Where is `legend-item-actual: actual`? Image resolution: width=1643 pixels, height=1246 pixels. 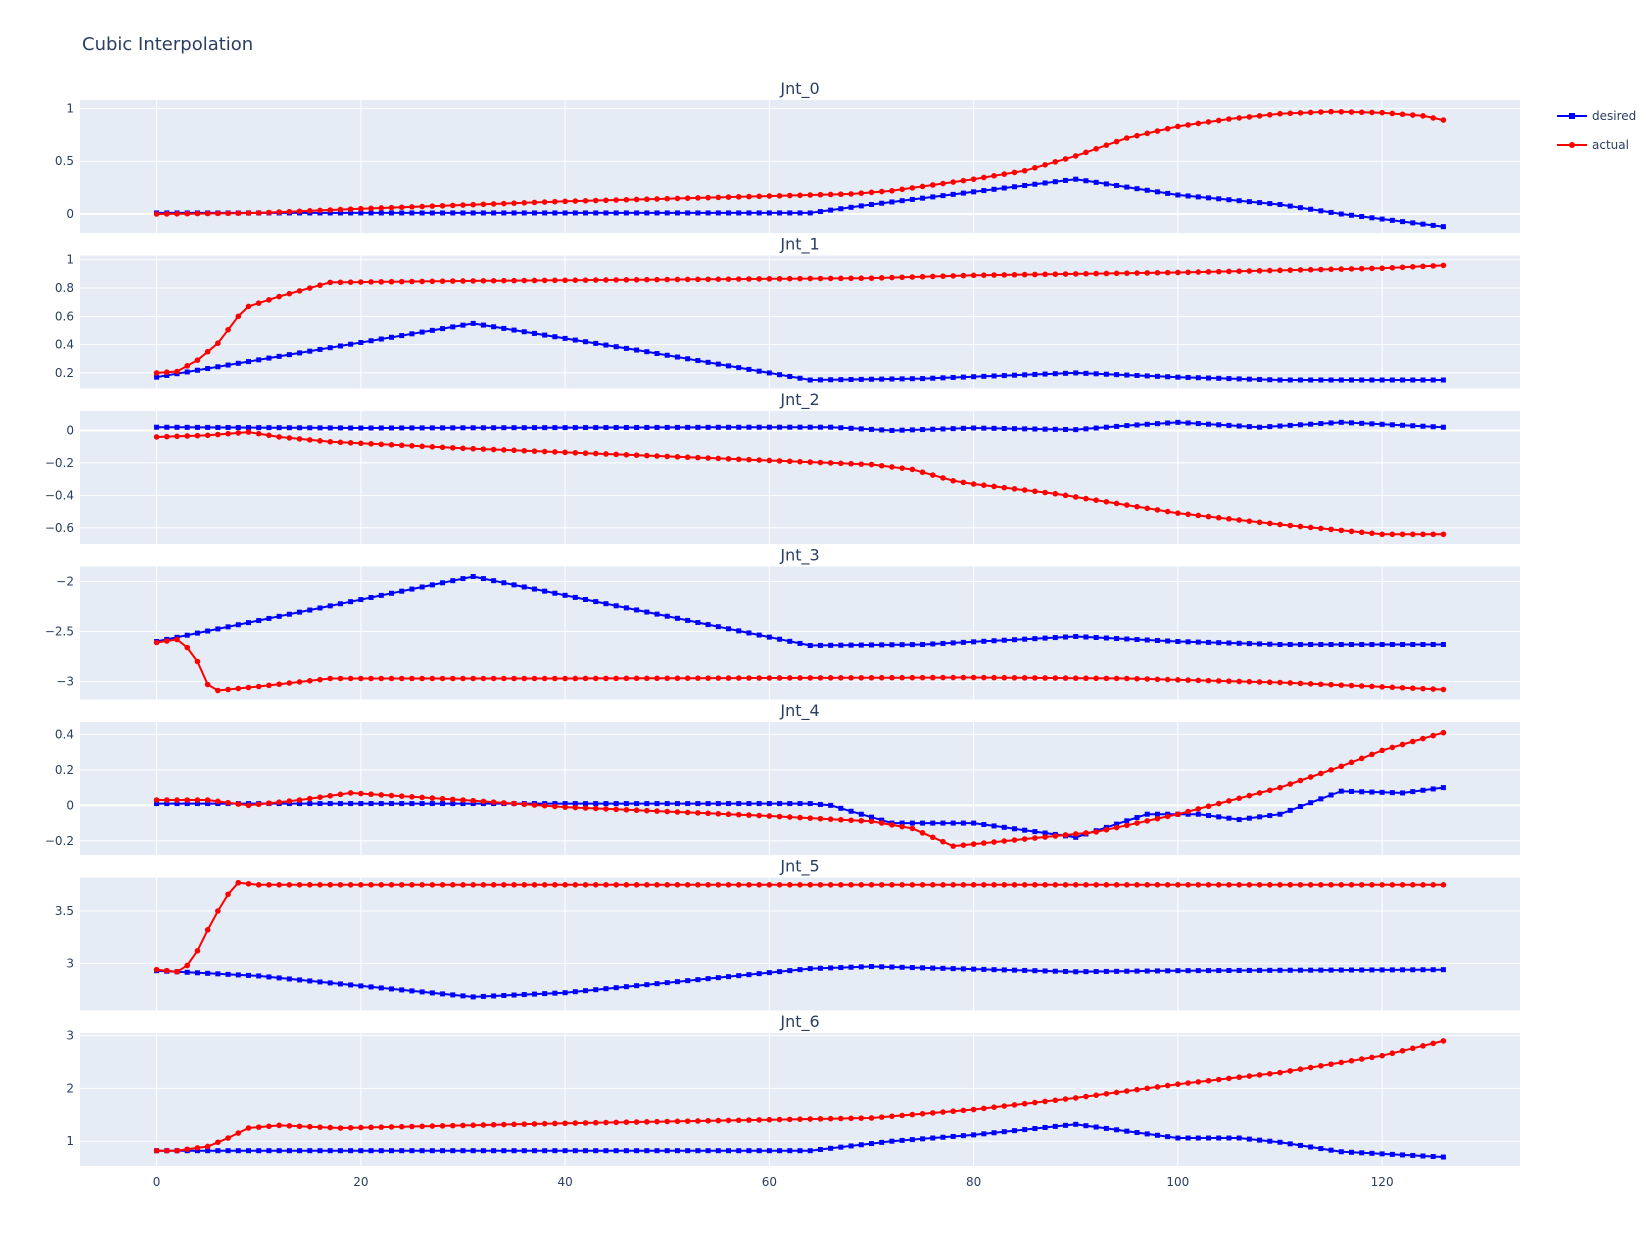 legend-item-actual: actual is located at coordinates (1593, 145).